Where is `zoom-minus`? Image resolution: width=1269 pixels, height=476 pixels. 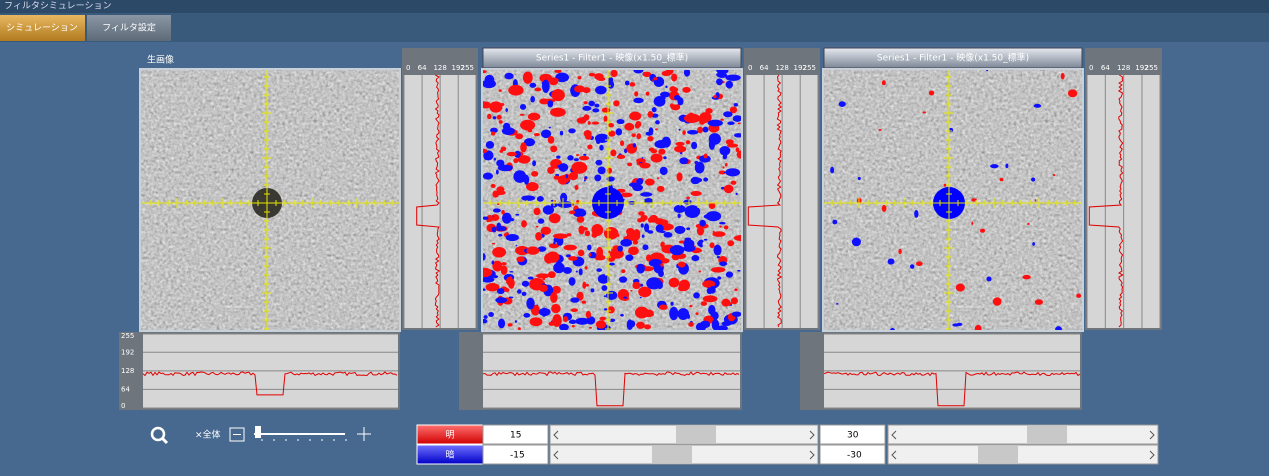
zoom-minus is located at coordinates (237, 434).